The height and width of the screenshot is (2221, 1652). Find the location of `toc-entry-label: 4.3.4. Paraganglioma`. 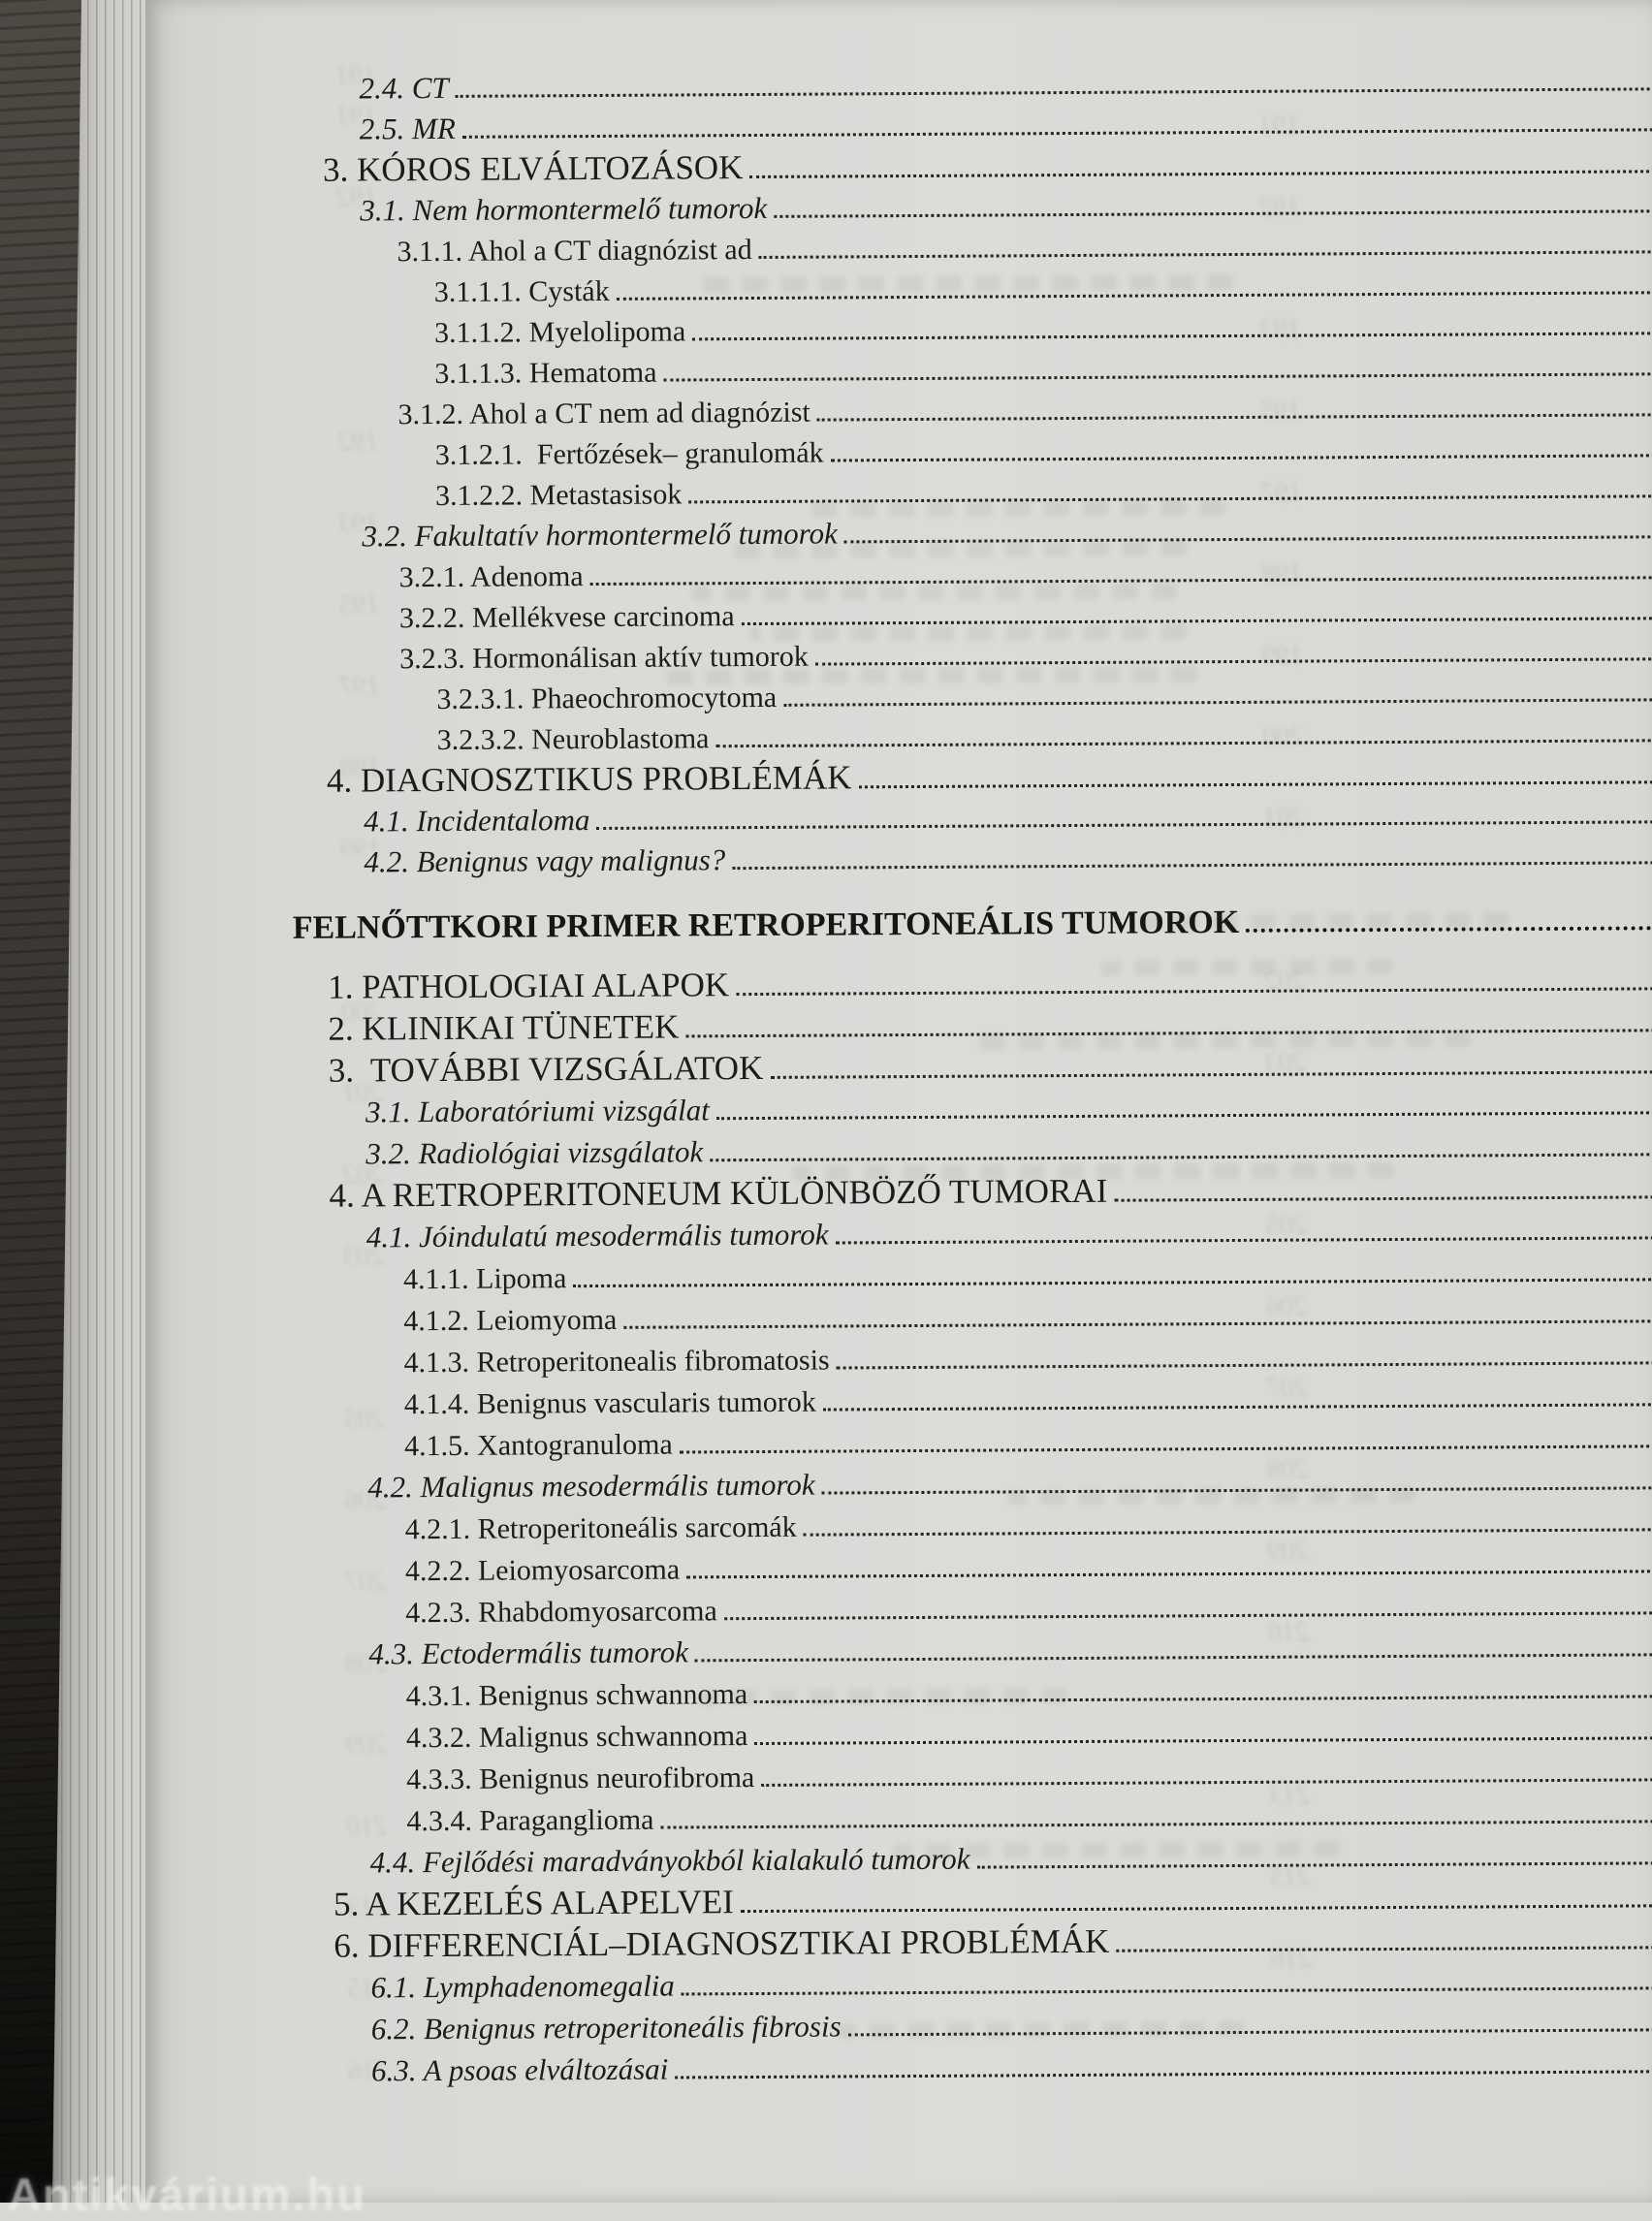

toc-entry-label: 4.3.4. Paraganglioma is located at coordinates (530, 1820).